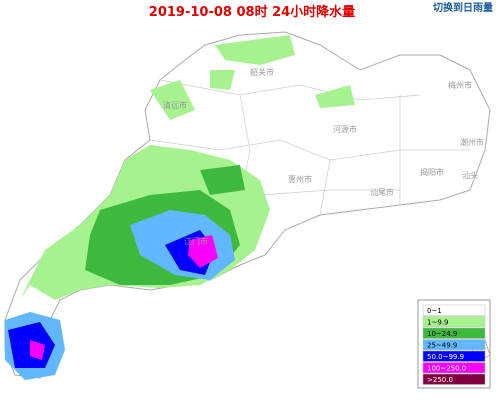 Image resolution: width=500 pixels, height=404 pixels. I want to click on switch-button: 切换到日雨量, so click(463, 7).